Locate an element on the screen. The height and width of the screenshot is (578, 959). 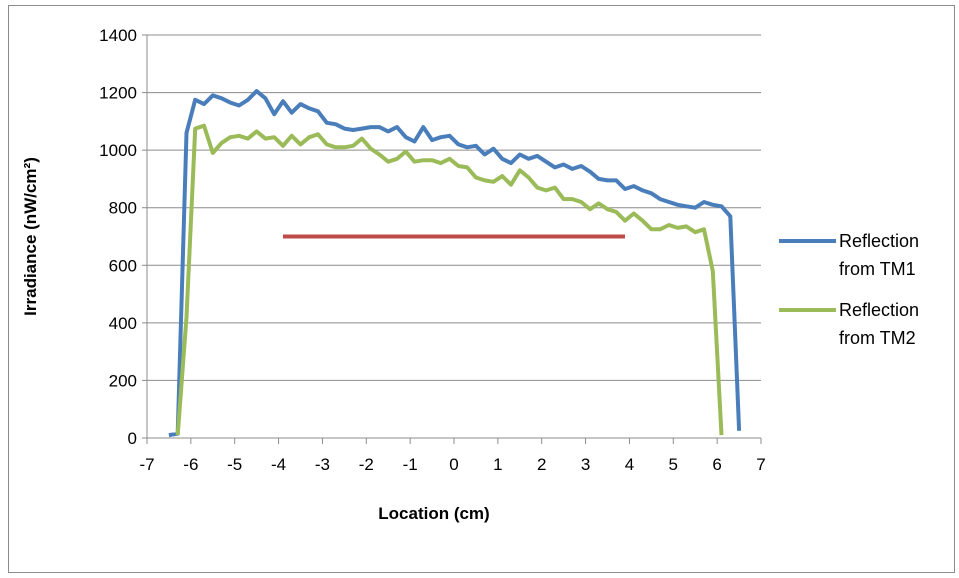
legend-label-tm2-line2: from TM2 is located at coordinates (877, 338).